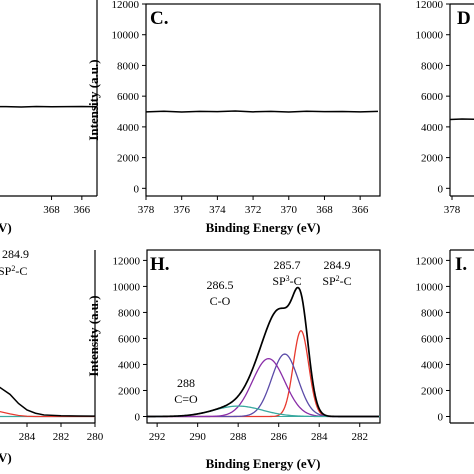 This screenshot has width=474, height=474. I want to click on panel-label: D, so click(464, 18).